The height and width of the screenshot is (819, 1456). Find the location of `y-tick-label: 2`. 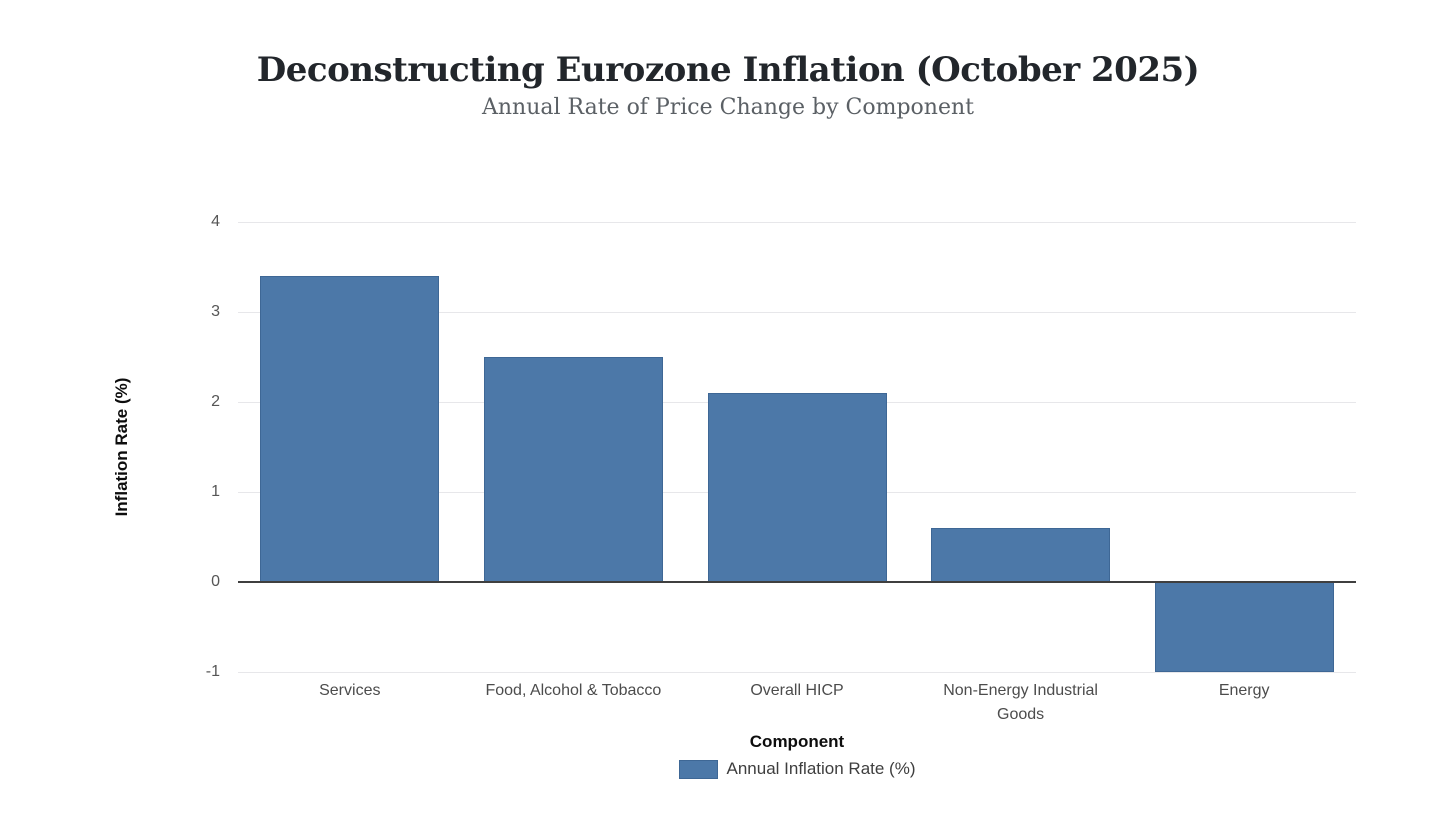

y-tick-label: 2 is located at coordinates (215, 401).